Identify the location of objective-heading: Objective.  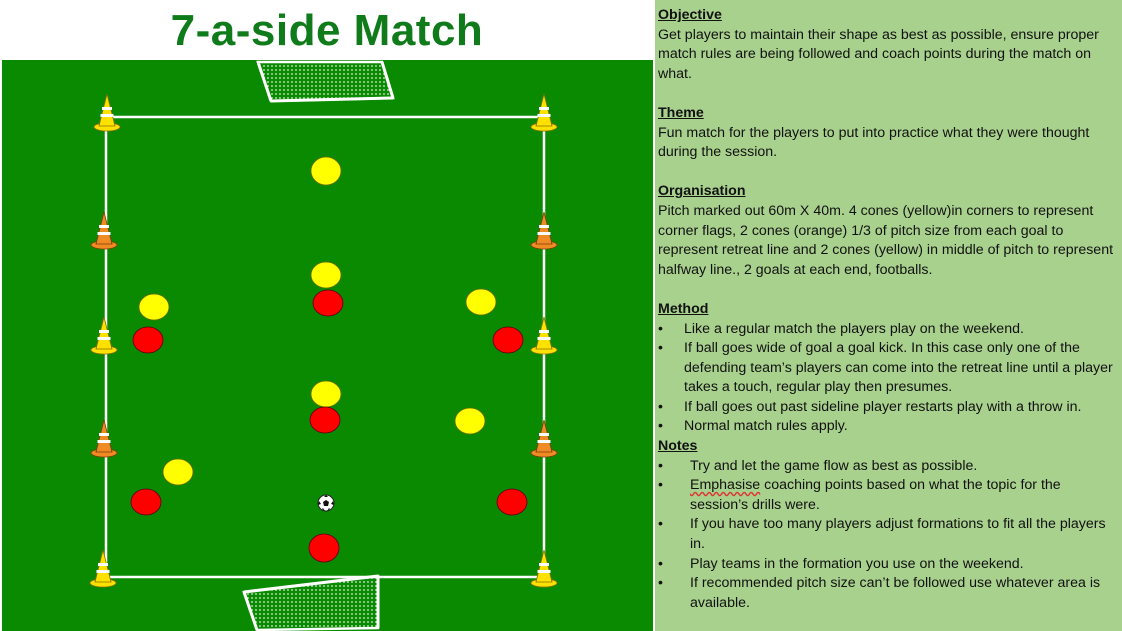
(690, 15).